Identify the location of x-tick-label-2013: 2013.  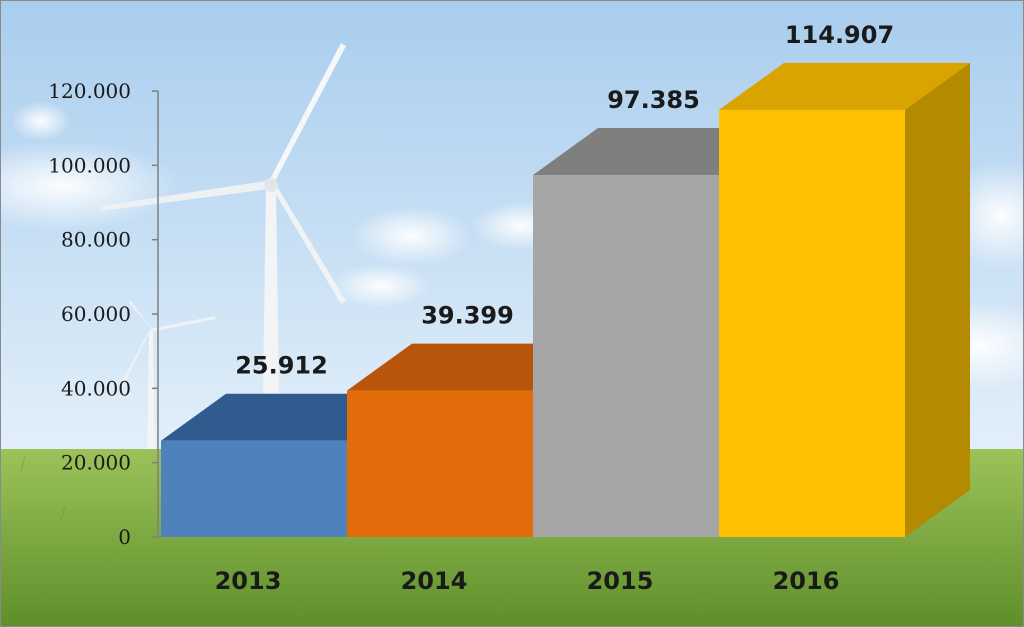
(248, 581).